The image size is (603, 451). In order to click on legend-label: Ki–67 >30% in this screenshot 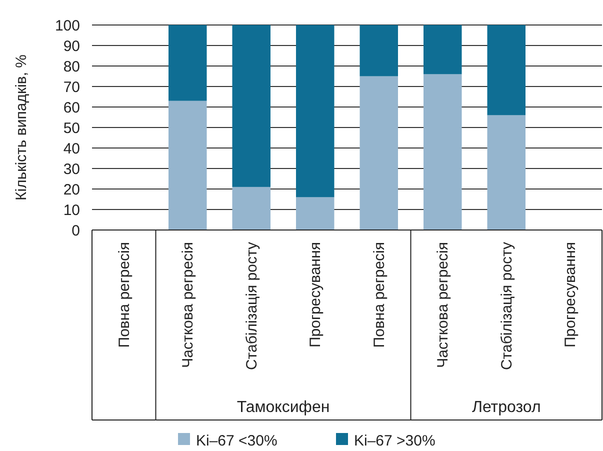, I will do `click(395, 441)`.